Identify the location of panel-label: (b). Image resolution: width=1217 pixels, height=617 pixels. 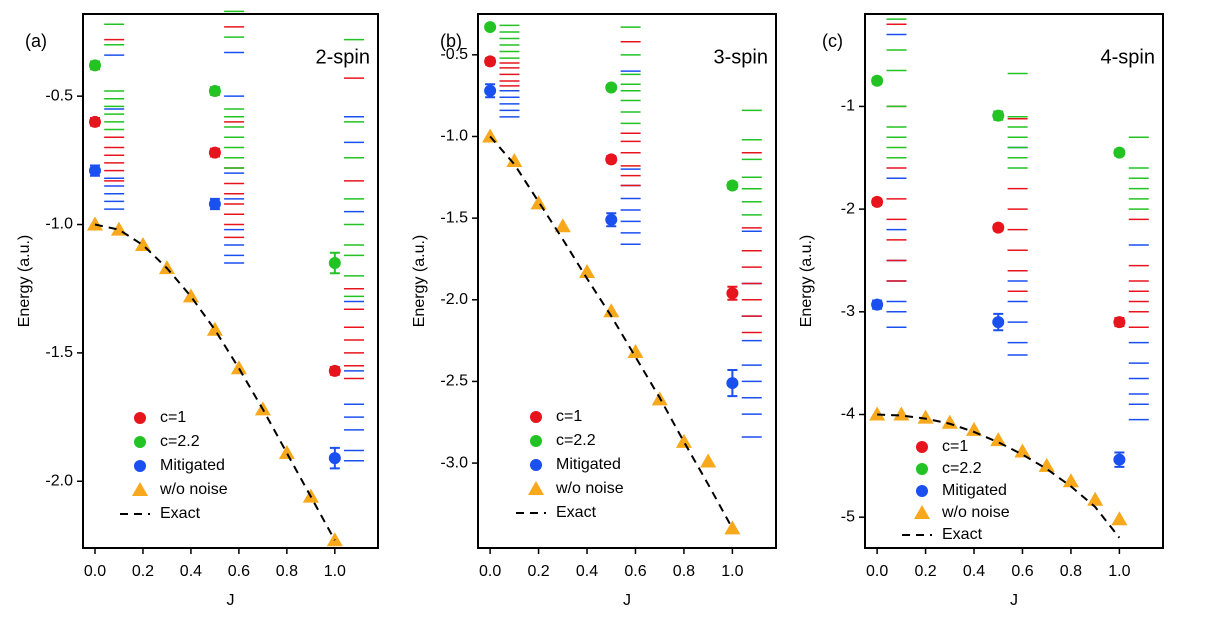
(451, 41).